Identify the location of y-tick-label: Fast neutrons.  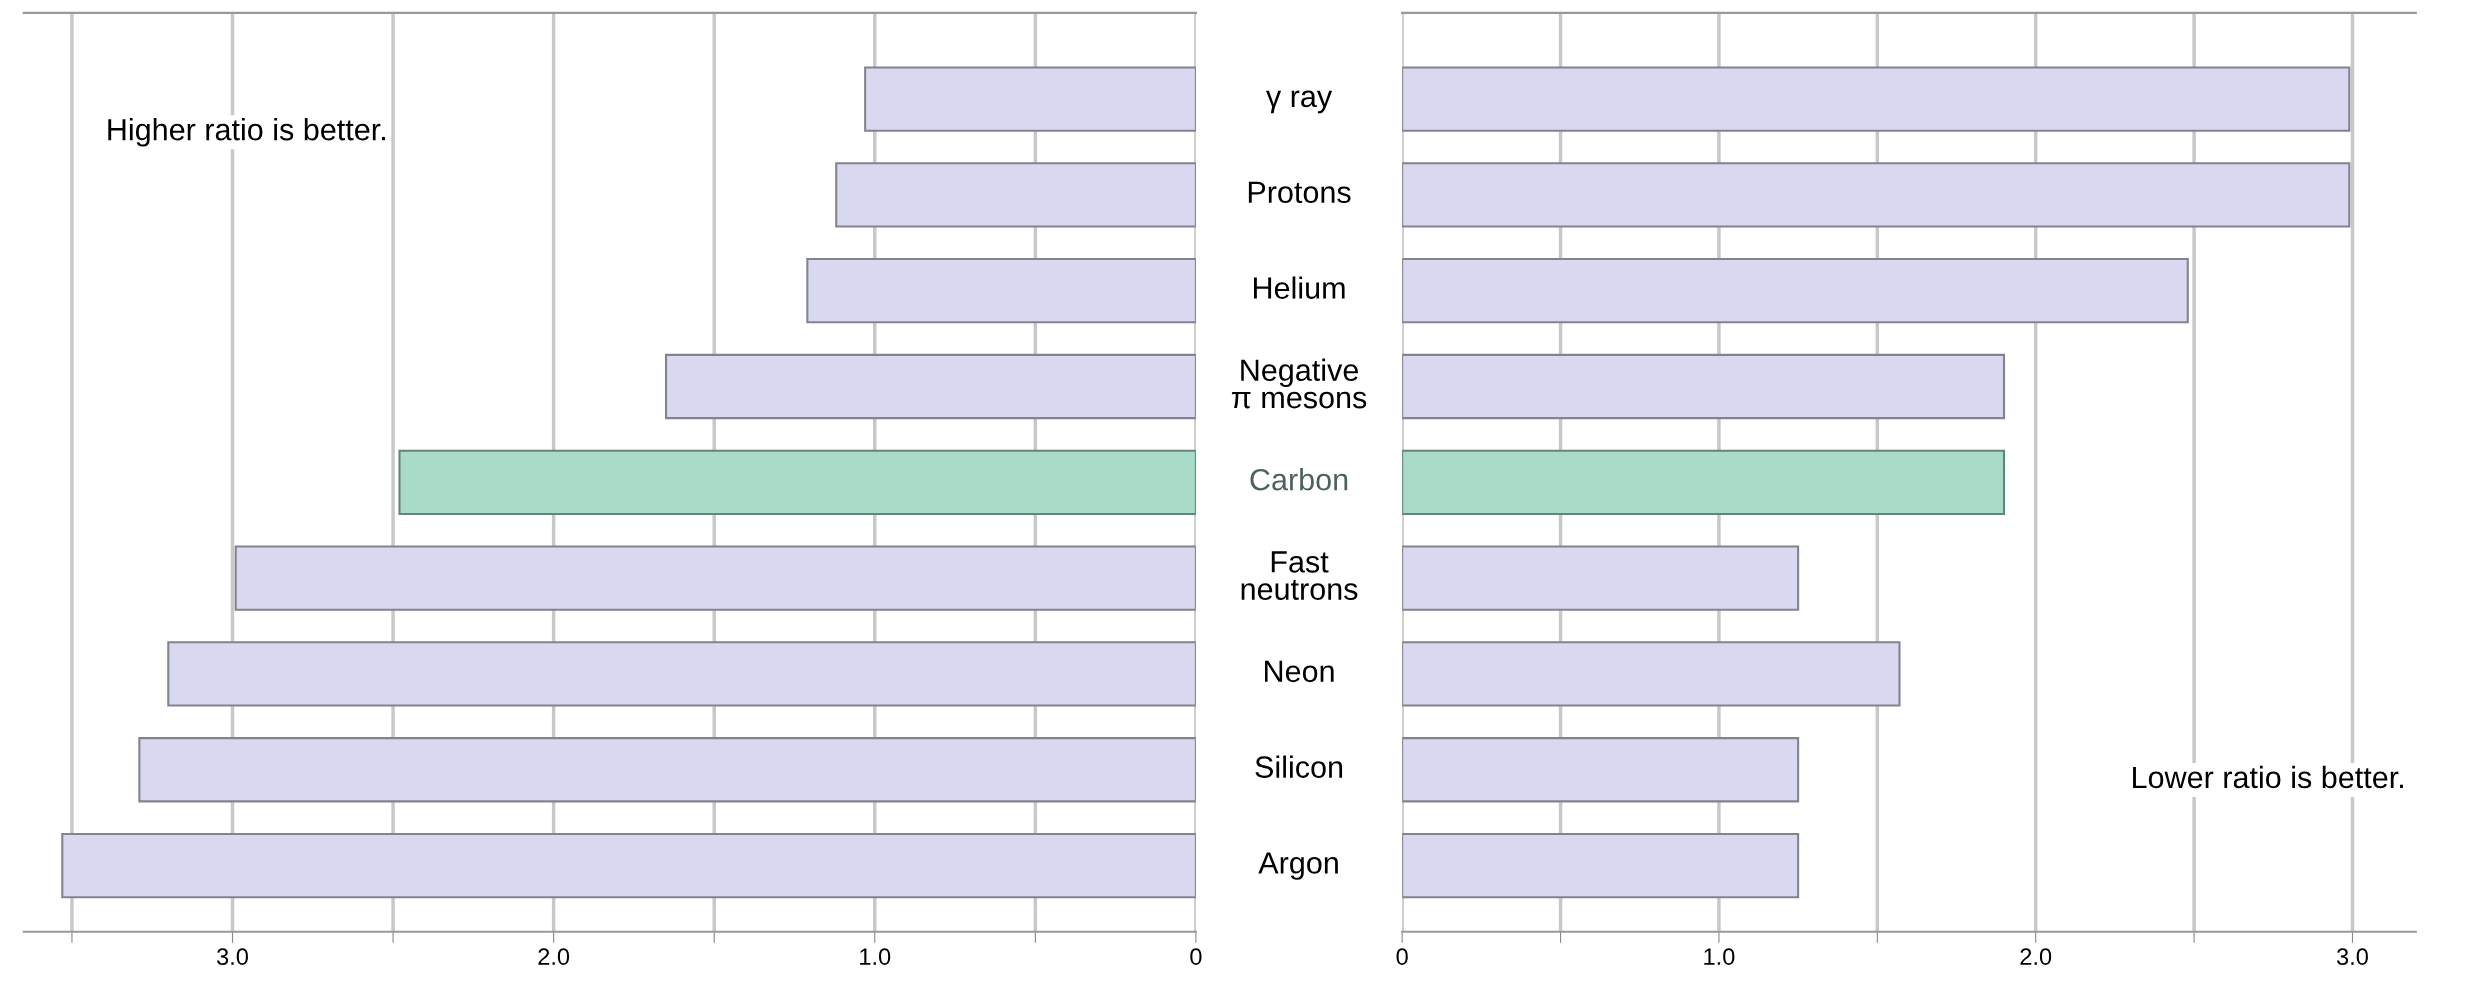
(1299, 576).